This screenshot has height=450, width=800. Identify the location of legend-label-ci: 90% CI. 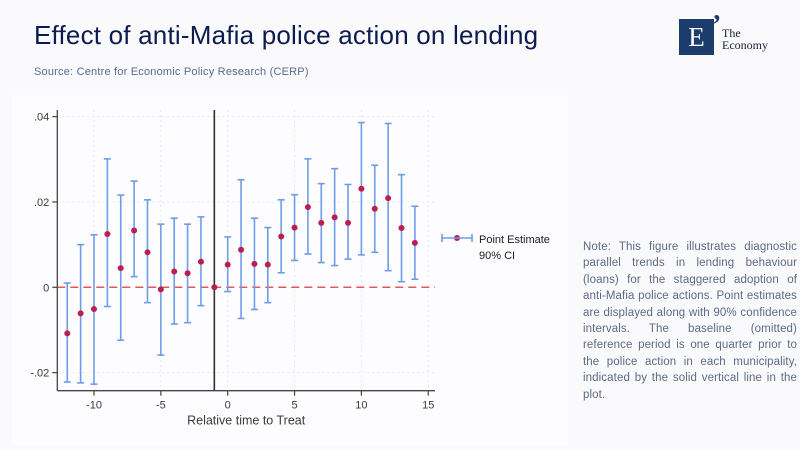
(497, 256).